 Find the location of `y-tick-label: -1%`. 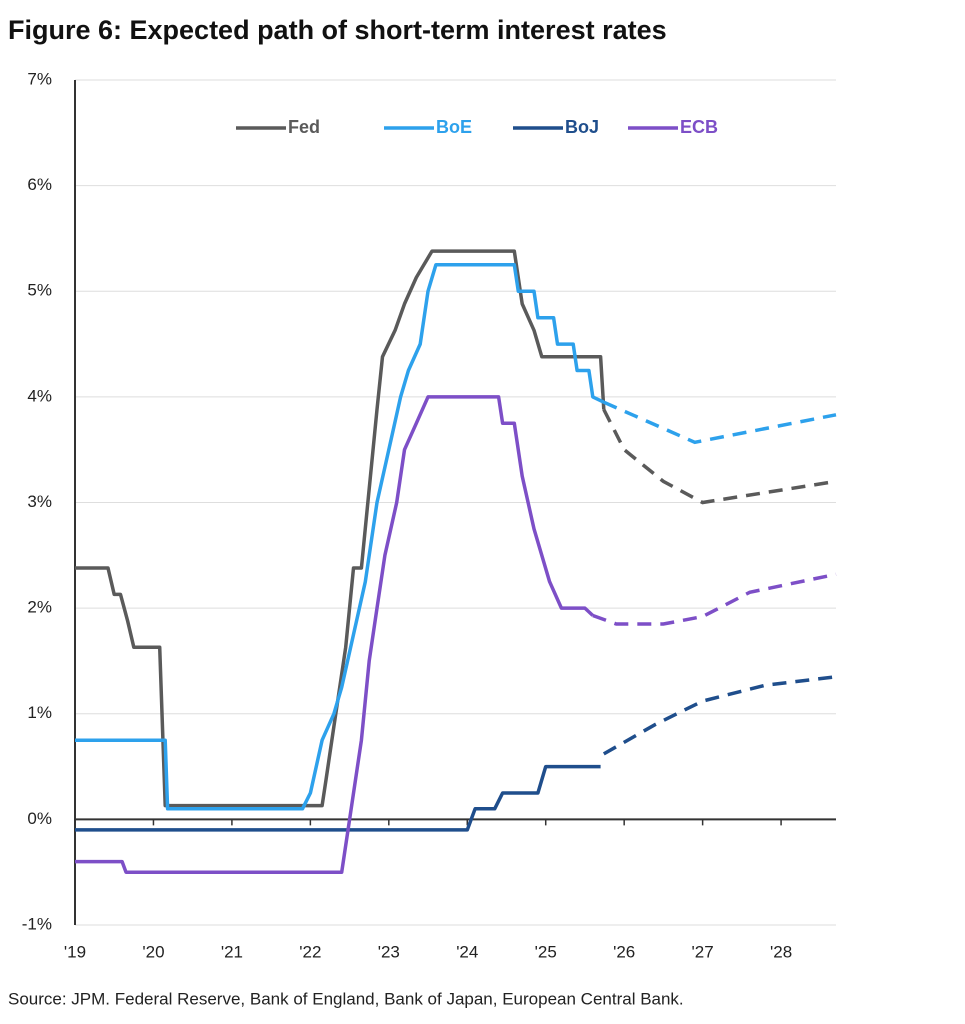

y-tick-label: -1% is located at coordinates (37, 923).